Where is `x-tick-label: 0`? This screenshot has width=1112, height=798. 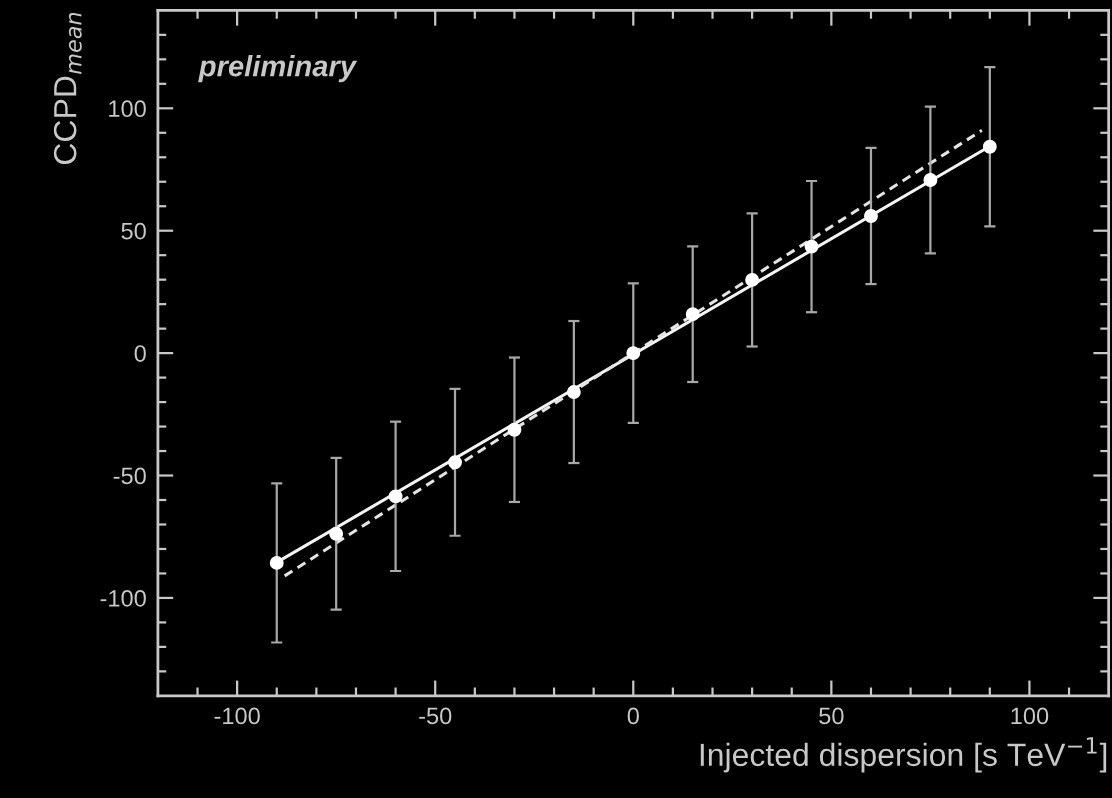
x-tick-label: 0 is located at coordinates (633, 716).